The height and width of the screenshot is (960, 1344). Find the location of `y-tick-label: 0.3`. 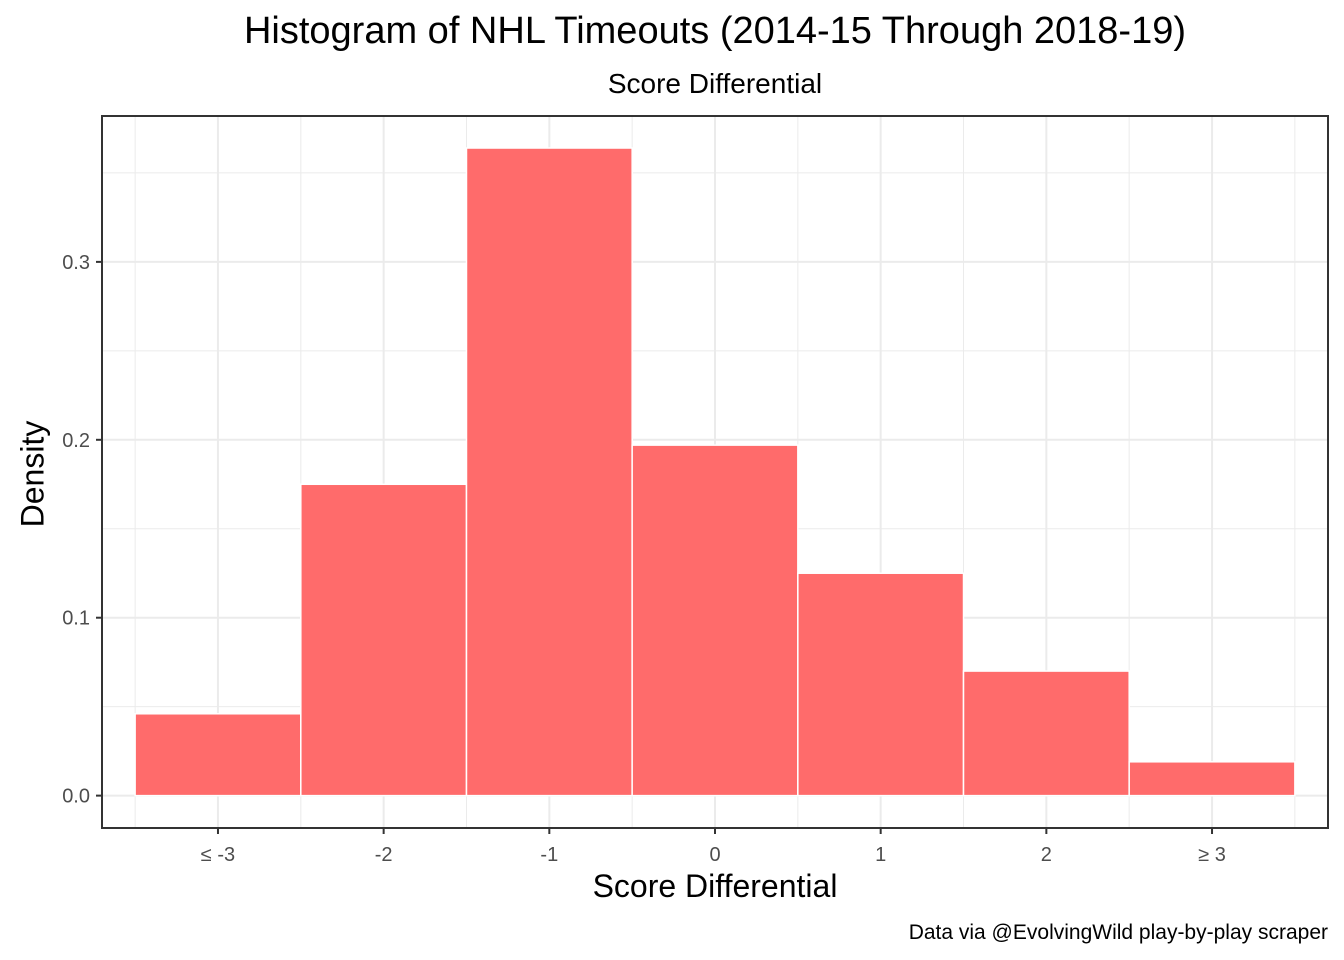

y-tick-label: 0.3 is located at coordinates (76, 263).